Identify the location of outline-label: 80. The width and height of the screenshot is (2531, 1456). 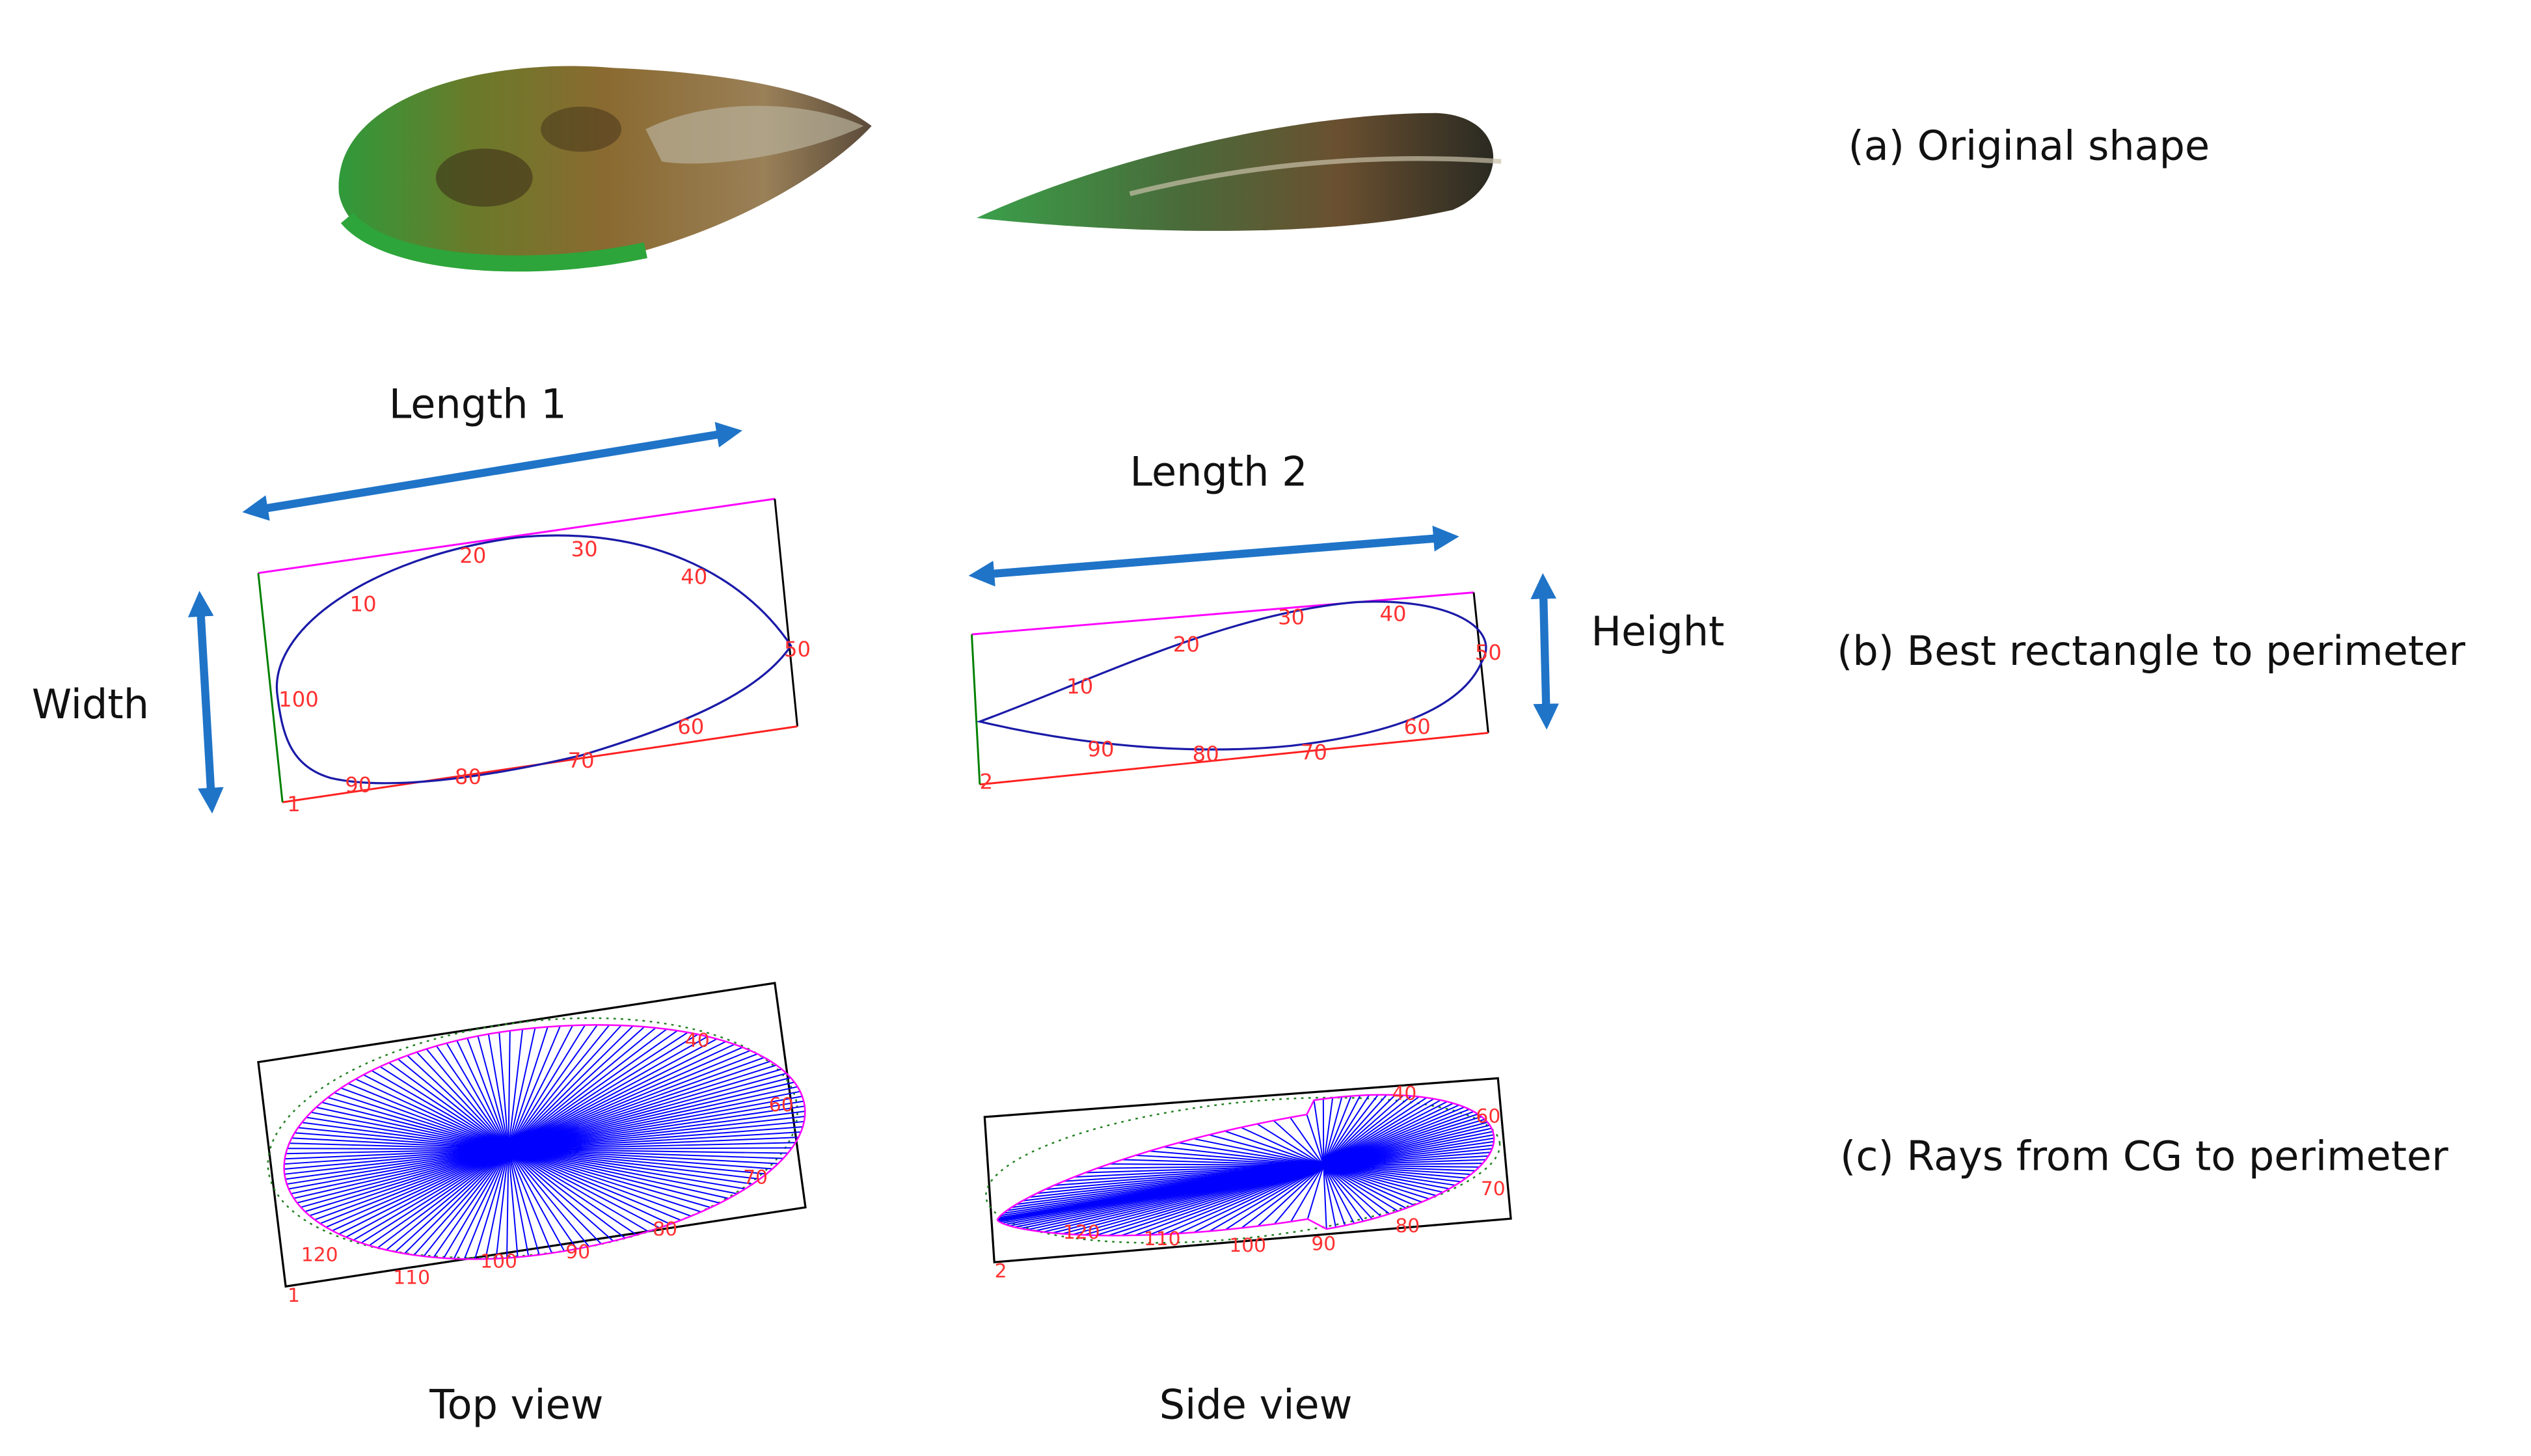
(1206, 754).